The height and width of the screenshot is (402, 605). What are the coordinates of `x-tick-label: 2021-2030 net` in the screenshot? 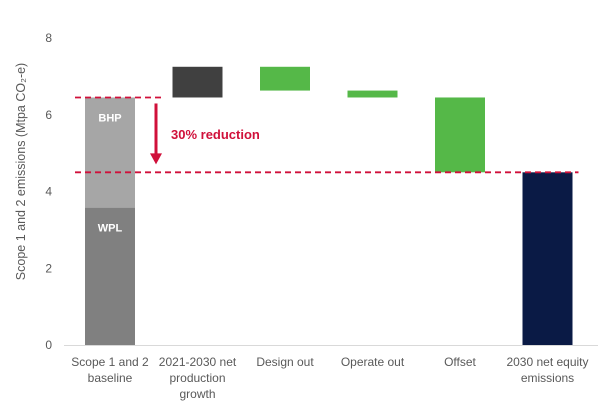 It's located at (198, 362).